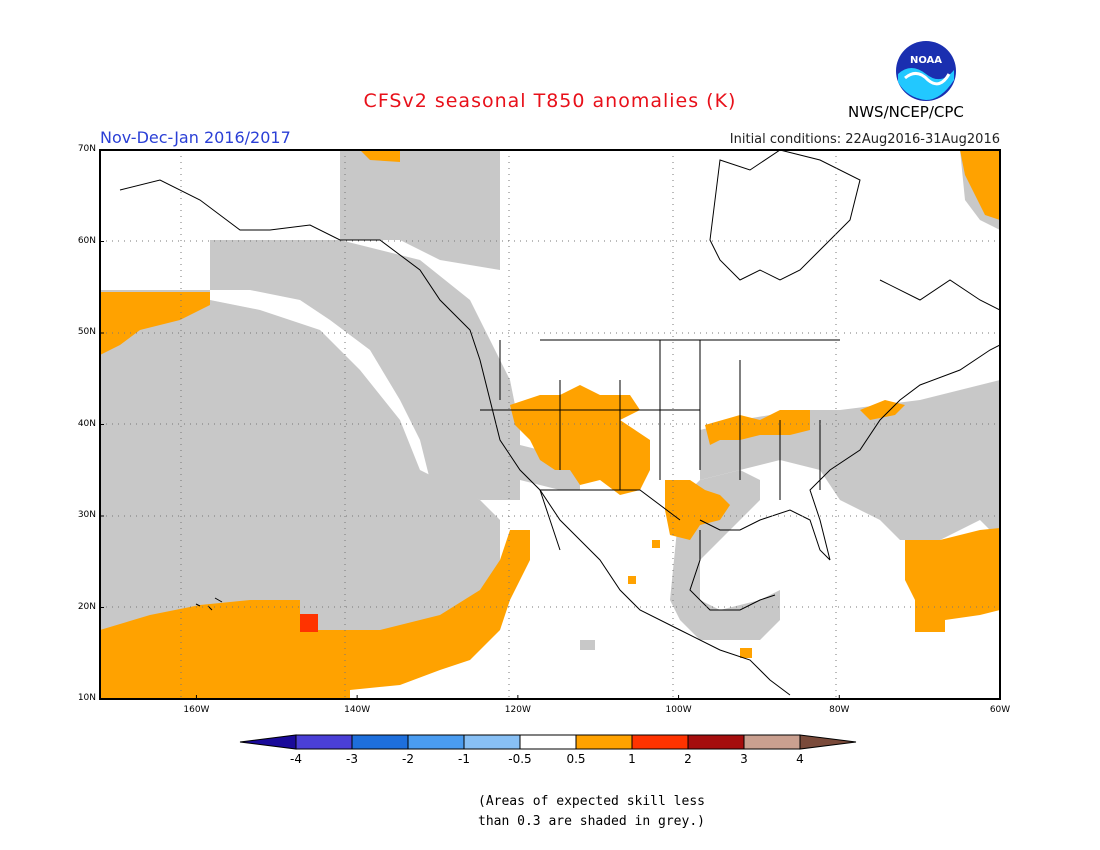  What do you see at coordinates (86, 149) in the screenshot?
I see `lat-tick-label: 70N` at bounding box center [86, 149].